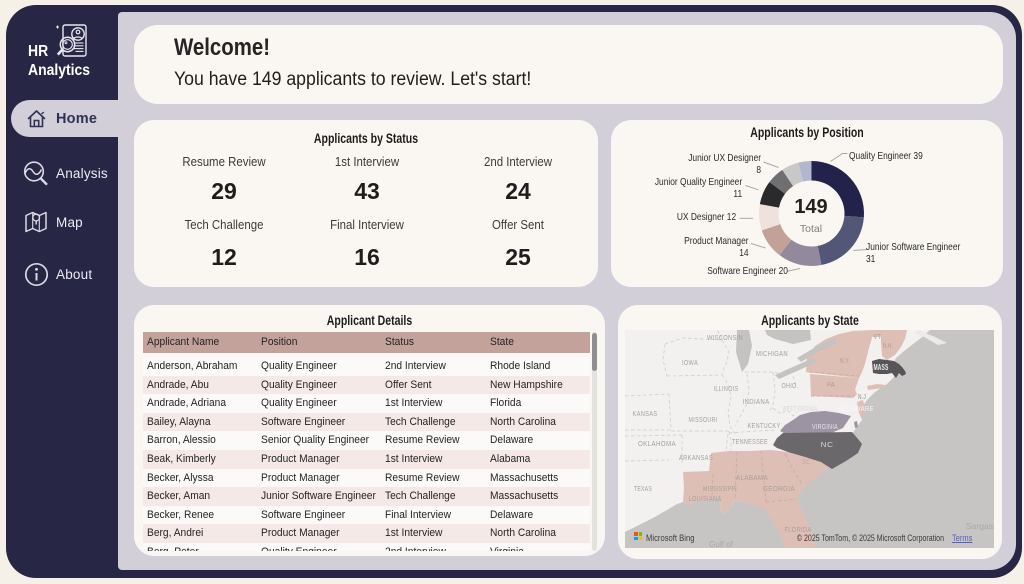  I want to click on svg-text: MISSOURI, so click(703, 419).